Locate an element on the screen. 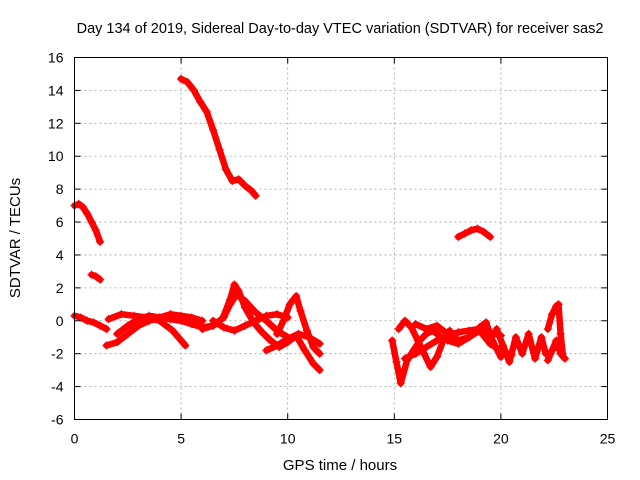  y-tick-label: 8 is located at coordinates (60, 189).